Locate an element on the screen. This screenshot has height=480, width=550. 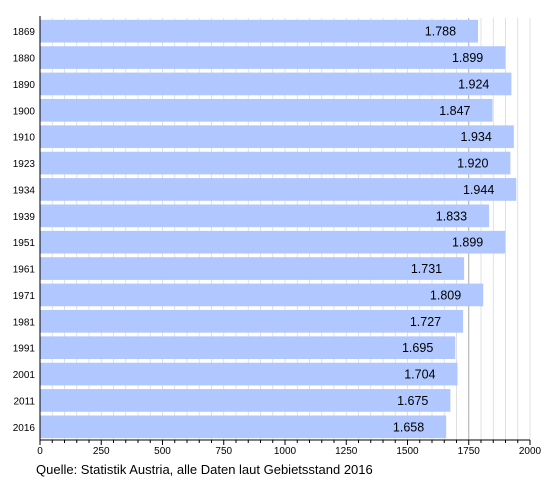
x-tick-label-1250: 1250 is located at coordinates (346, 451).